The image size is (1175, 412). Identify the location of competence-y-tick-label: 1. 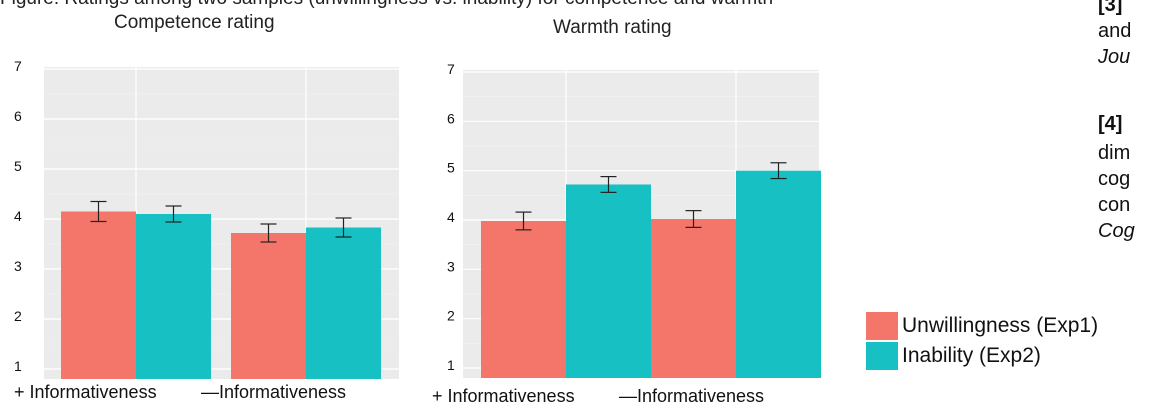
(18, 366).